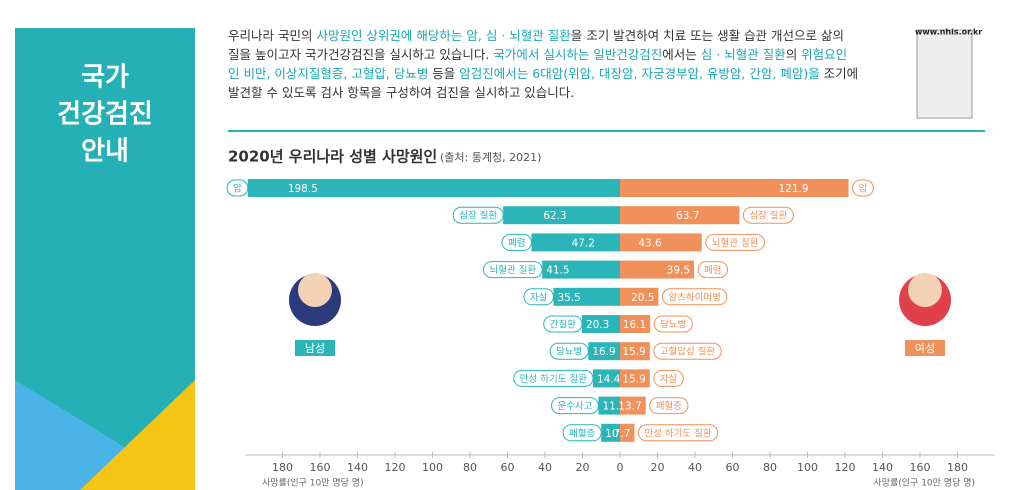  I want to click on chart-subtitle: (출처: 통계청, 2021), so click(490, 157).